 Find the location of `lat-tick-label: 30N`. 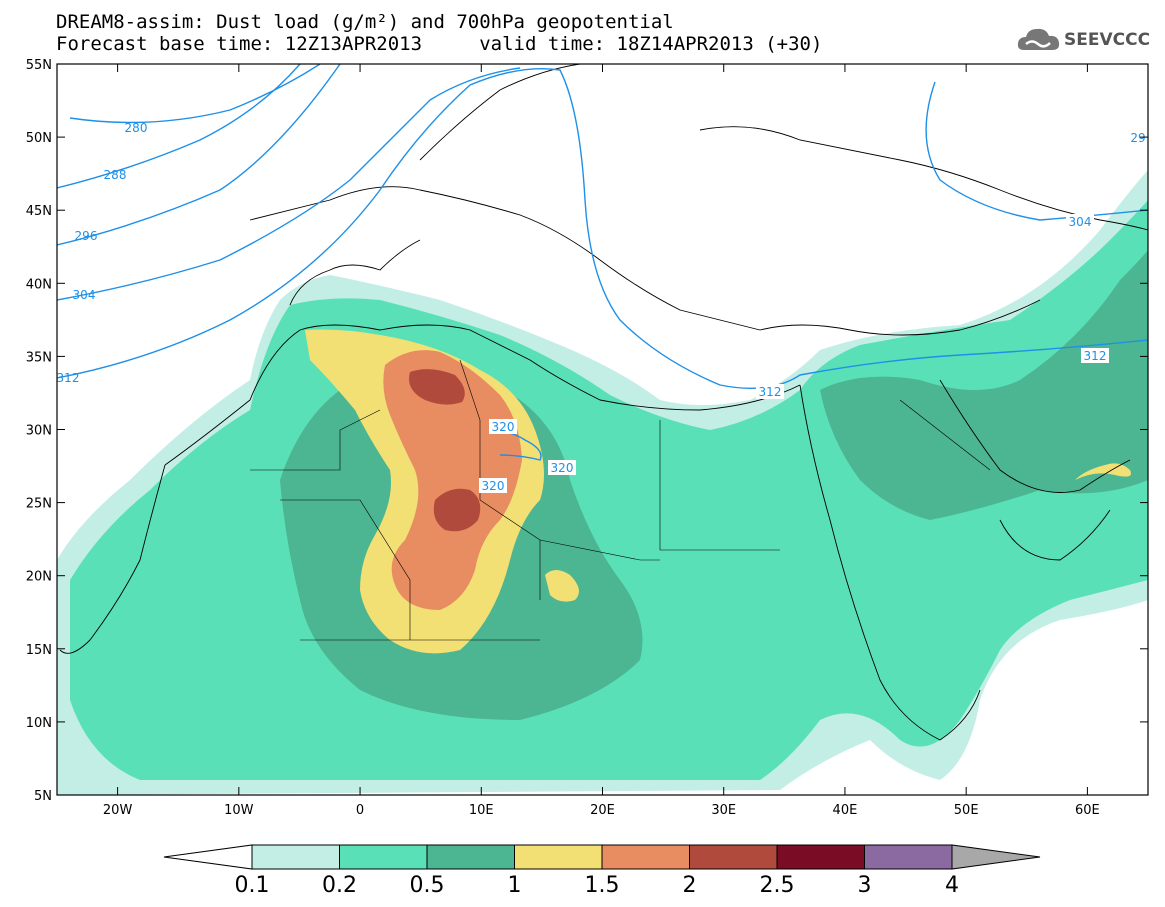

lat-tick-label: 30N is located at coordinates (39, 431).